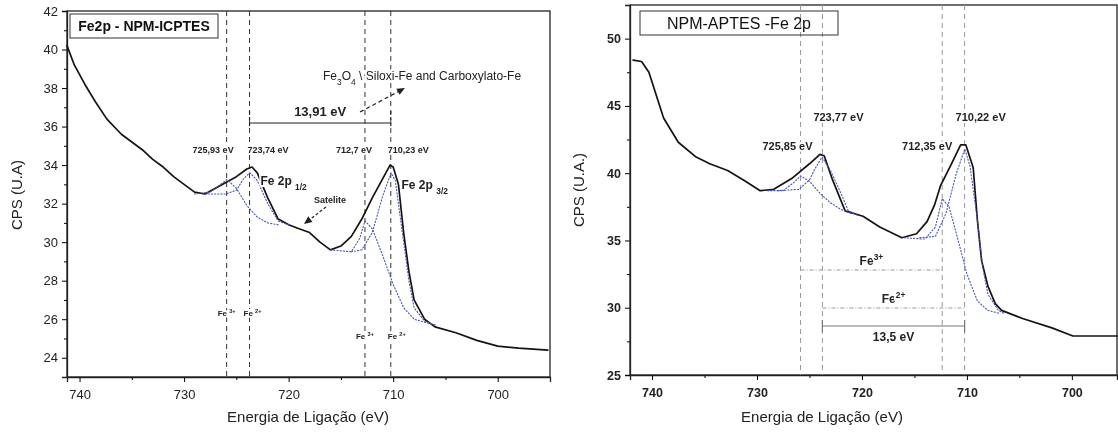 The image size is (1118, 434). Describe the element at coordinates (50, 127) in the screenshot. I see `y-tick-label: 36` at that location.